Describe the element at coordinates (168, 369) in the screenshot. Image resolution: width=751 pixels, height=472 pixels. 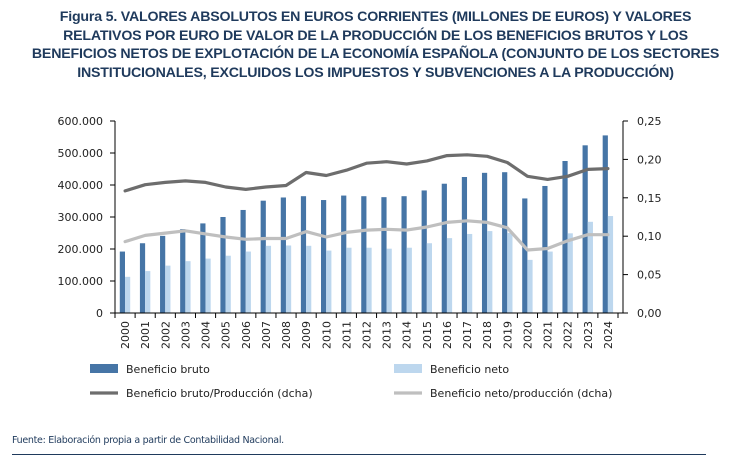
I see `legend-label: Beneficio bruto` at that location.